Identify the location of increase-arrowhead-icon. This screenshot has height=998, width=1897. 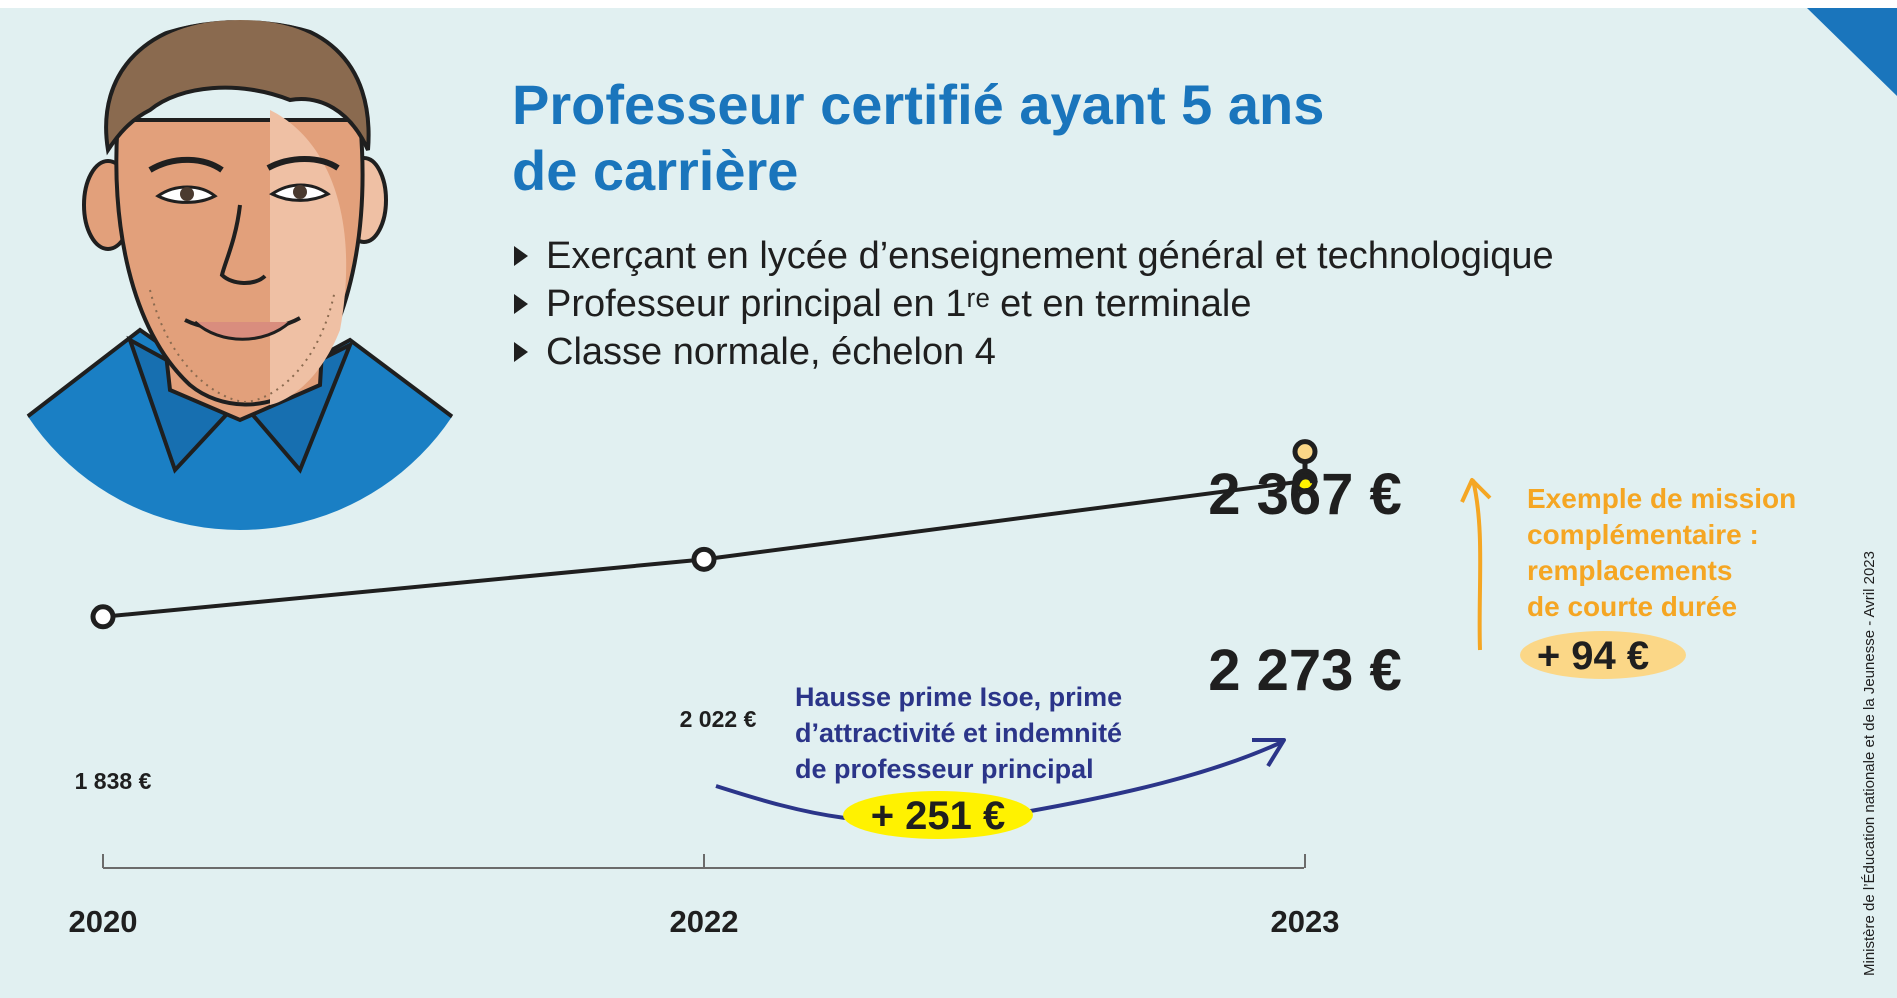
(1269, 753).